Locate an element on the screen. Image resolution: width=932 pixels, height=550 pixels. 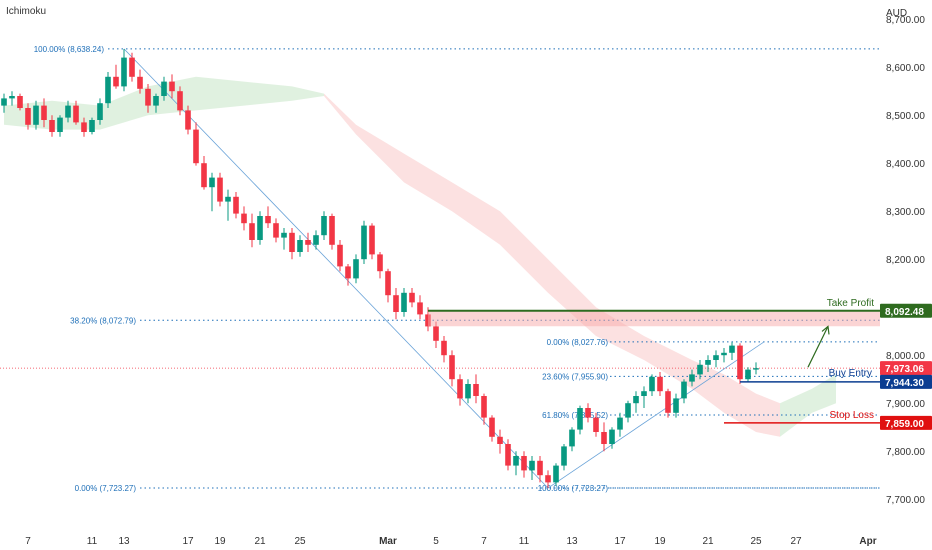
buy-entry-label: Buy Entry is located at coordinates (850, 373).